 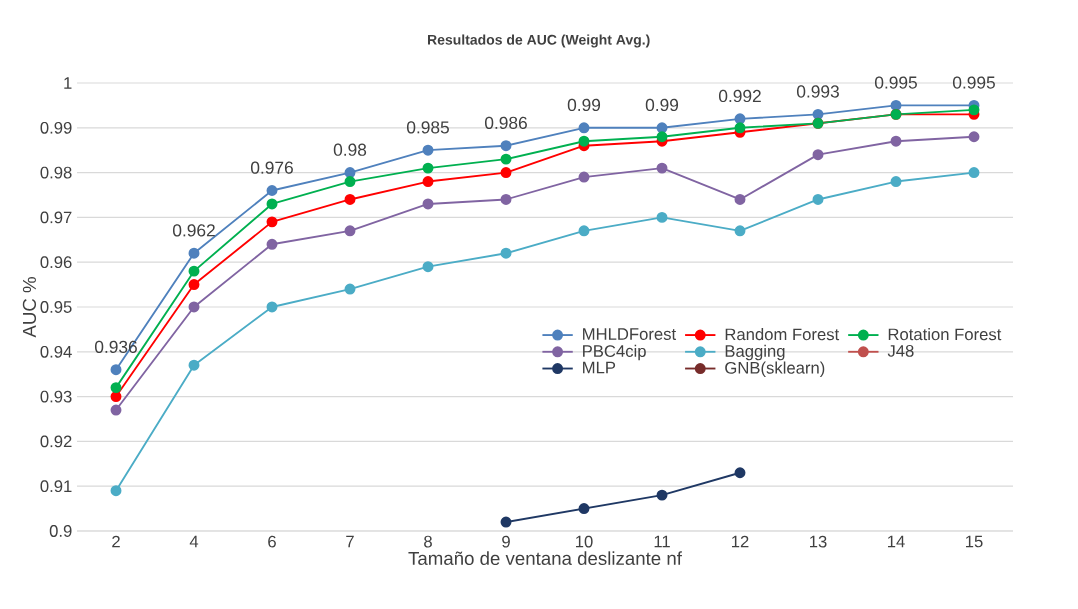 I want to click on x-tick-label: 7, so click(x=350, y=541).